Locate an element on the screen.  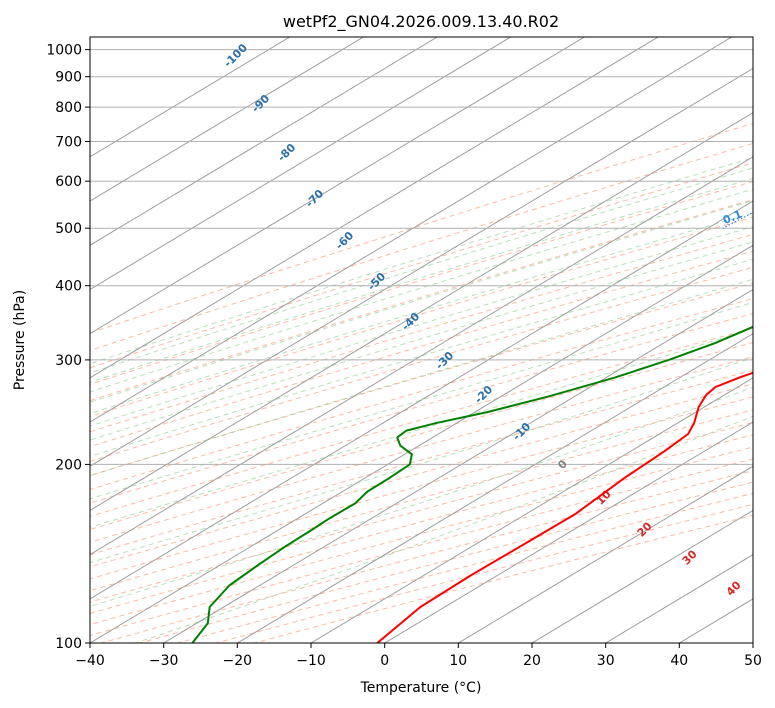
y-axis-ticks: 100 200 300 400 500 600 700 800 900 1000 is located at coordinates (68, 347).